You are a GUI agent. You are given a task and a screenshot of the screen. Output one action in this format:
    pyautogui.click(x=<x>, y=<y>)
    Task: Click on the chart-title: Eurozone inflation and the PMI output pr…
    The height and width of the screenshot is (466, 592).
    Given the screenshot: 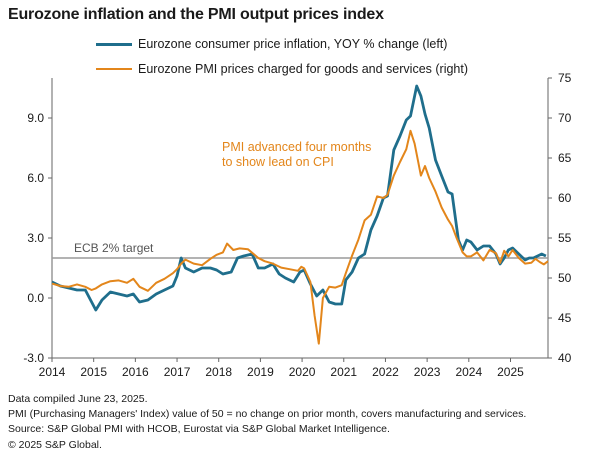 What is the action you would take?
    pyautogui.click(x=196, y=14)
    